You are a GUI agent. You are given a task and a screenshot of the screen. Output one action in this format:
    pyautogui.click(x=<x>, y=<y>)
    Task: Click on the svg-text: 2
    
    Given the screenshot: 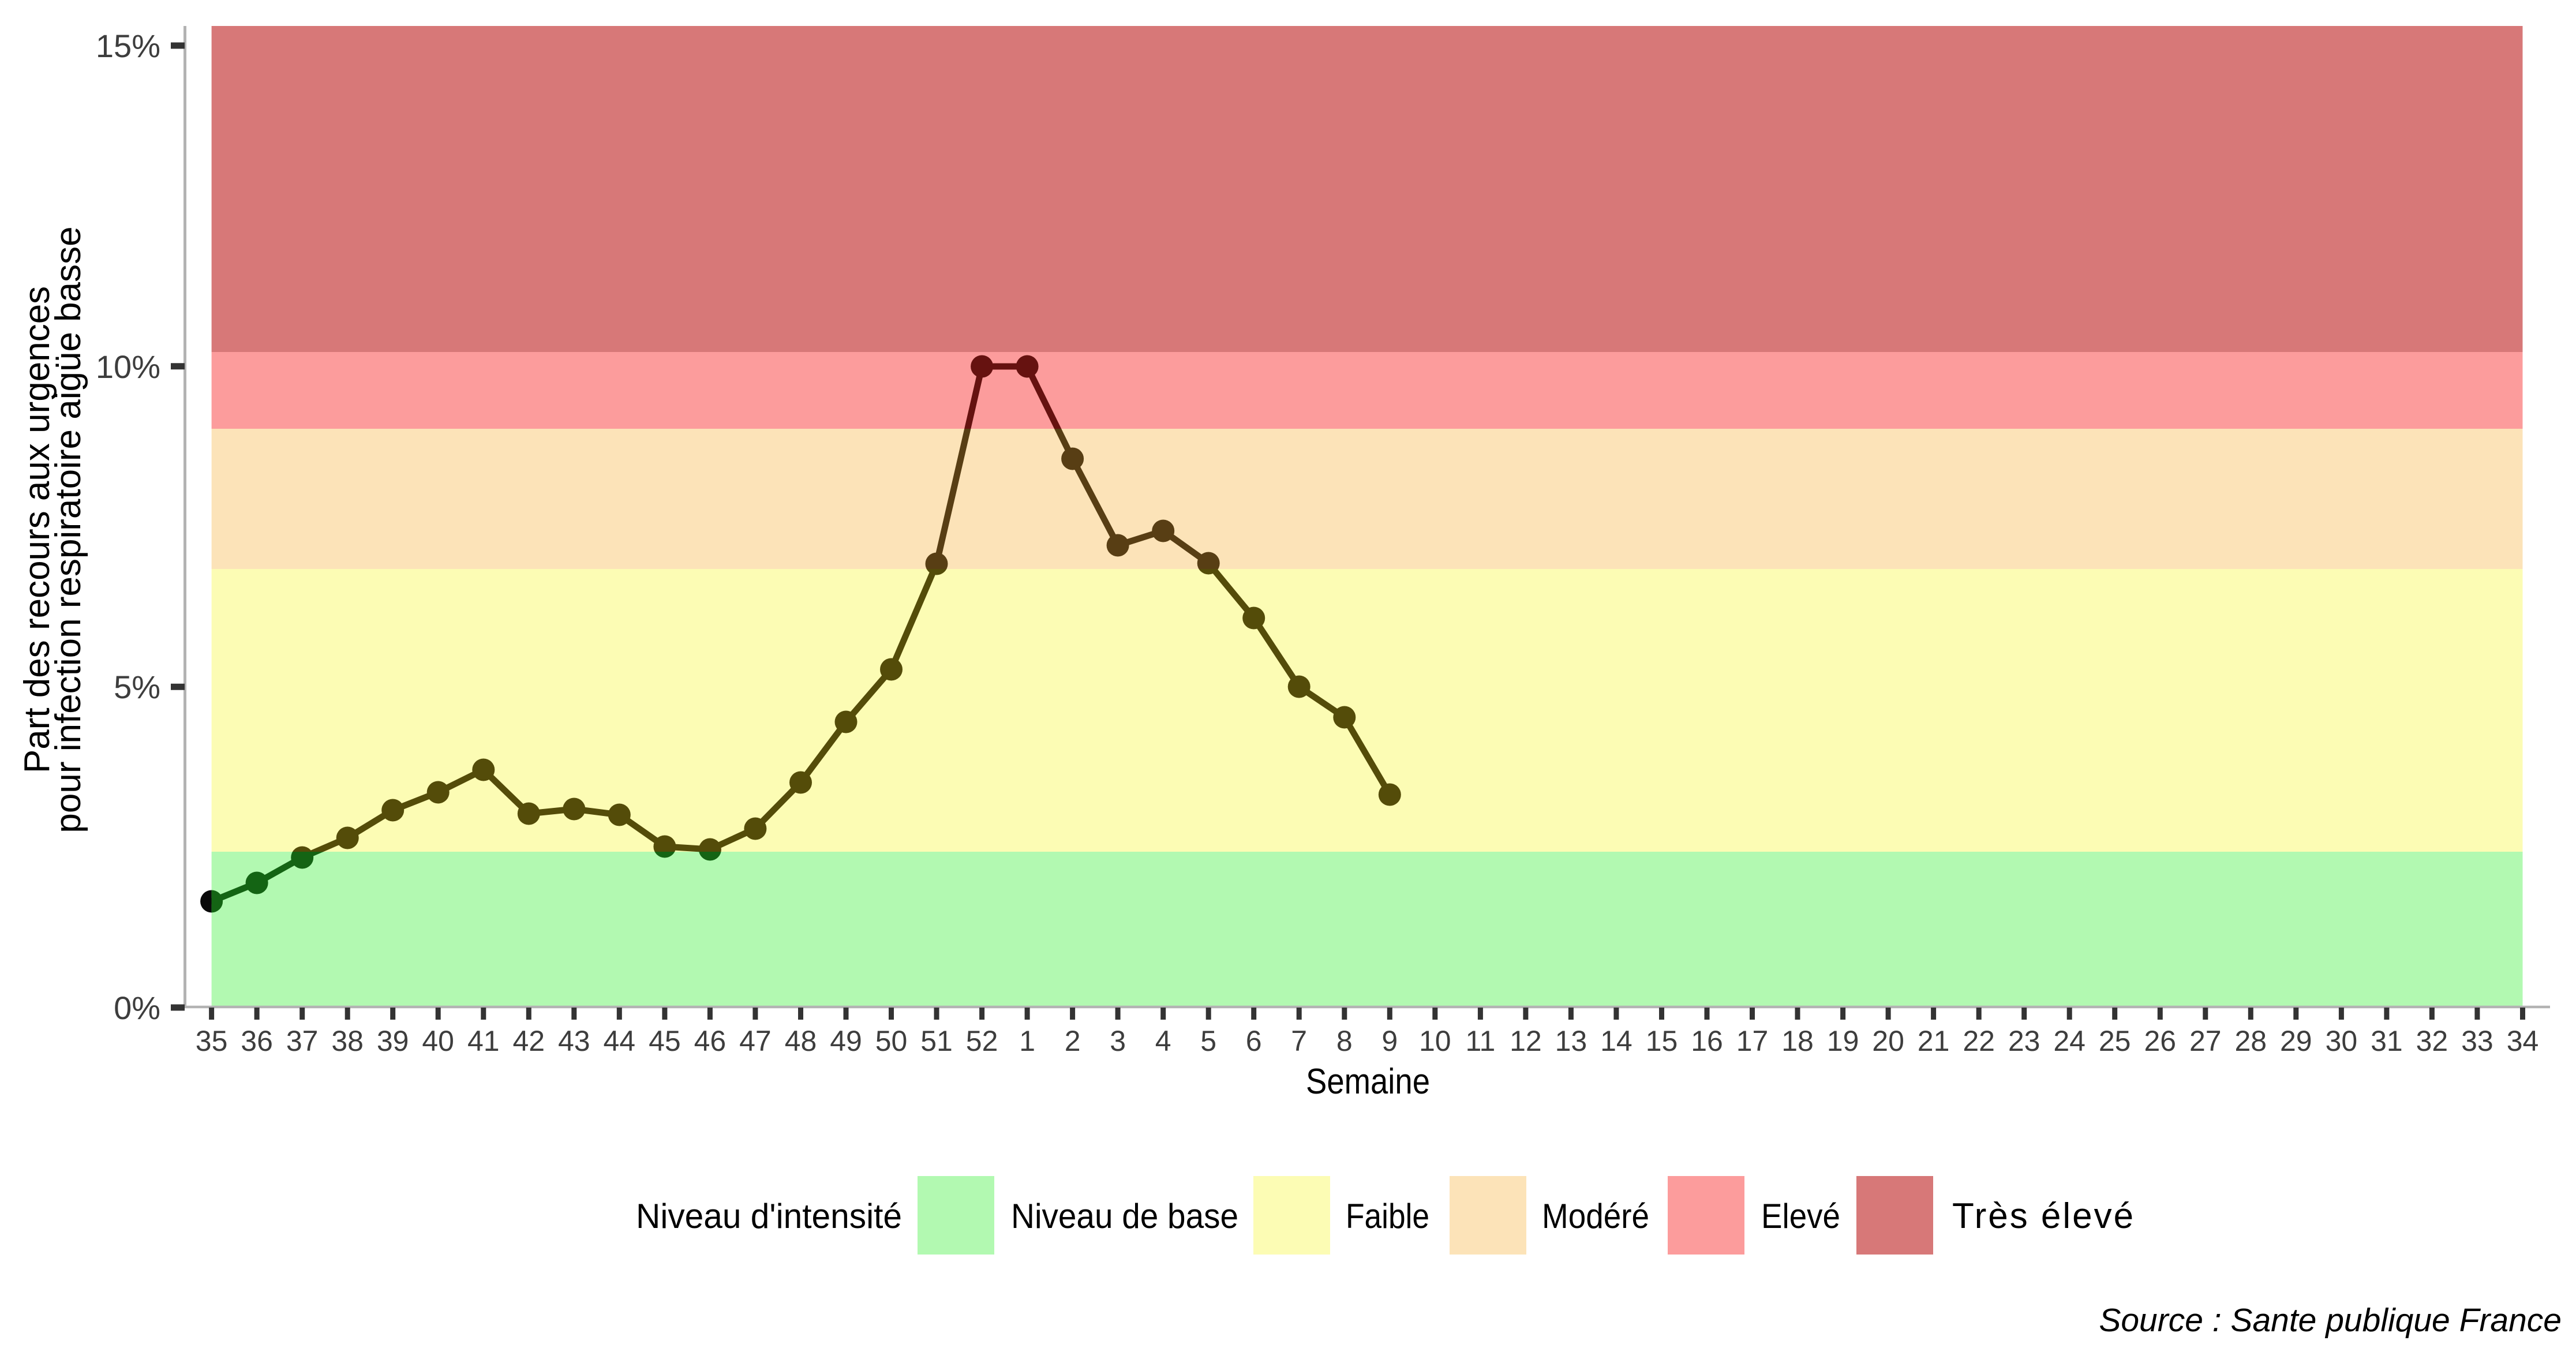 What is the action you would take?
    pyautogui.click(x=1073, y=1041)
    